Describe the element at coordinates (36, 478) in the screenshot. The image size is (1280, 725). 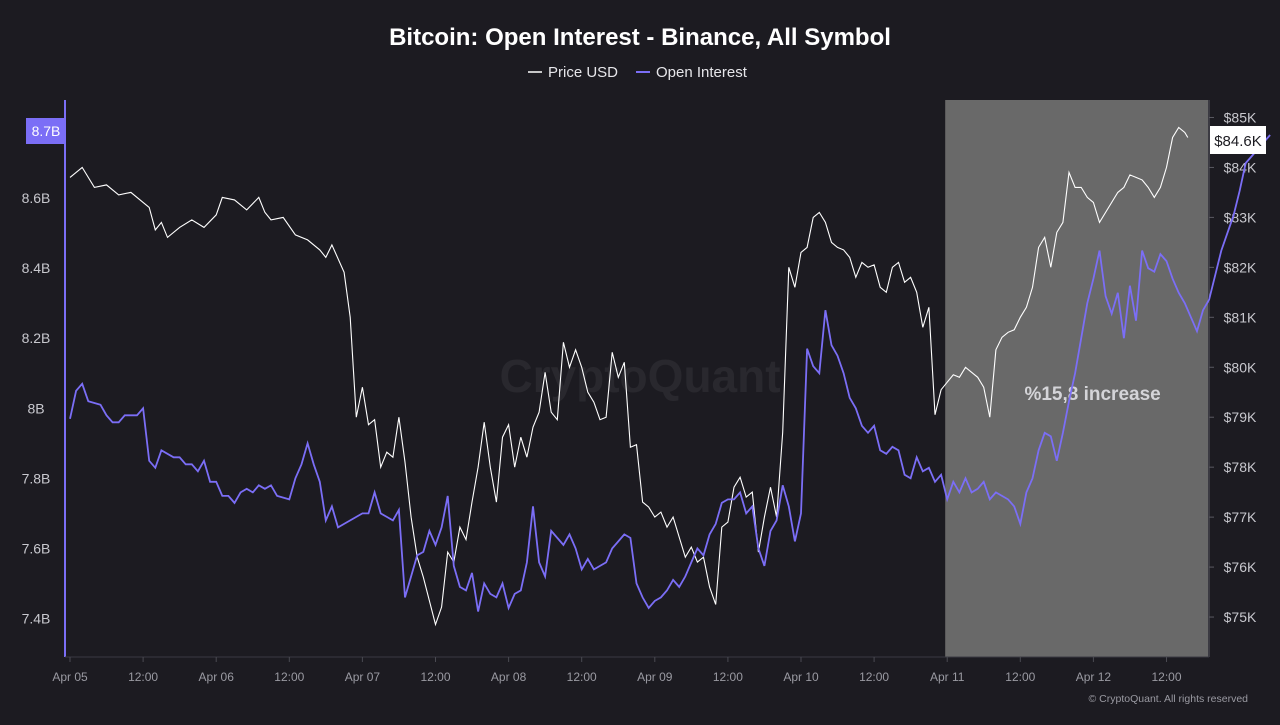
I see `left-axis-tick-label: 7.8B` at that location.